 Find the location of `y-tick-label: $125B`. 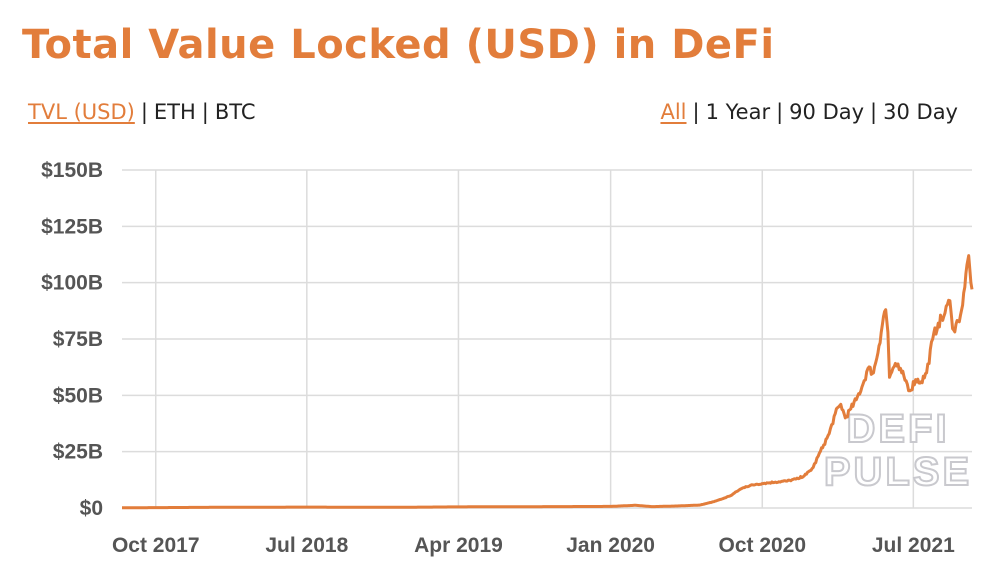

y-tick-label: $125B is located at coordinates (72, 226).